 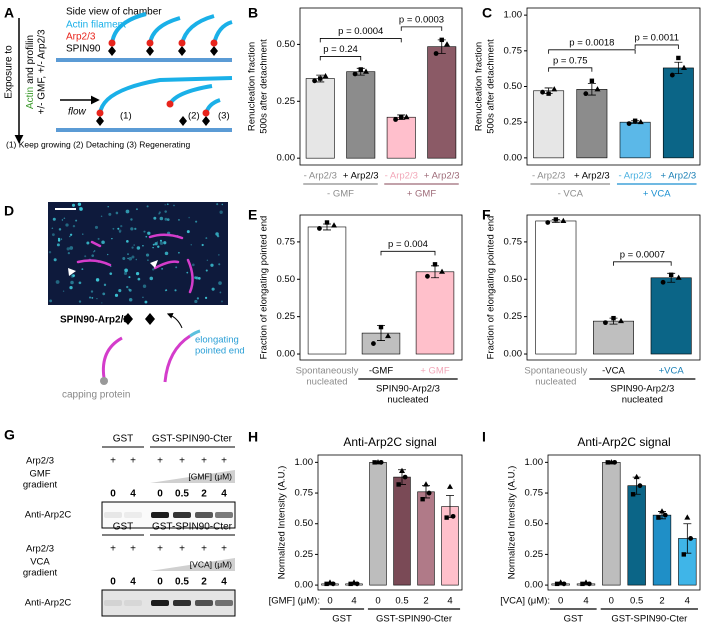 I want to click on capping, so click(x=104, y=381).